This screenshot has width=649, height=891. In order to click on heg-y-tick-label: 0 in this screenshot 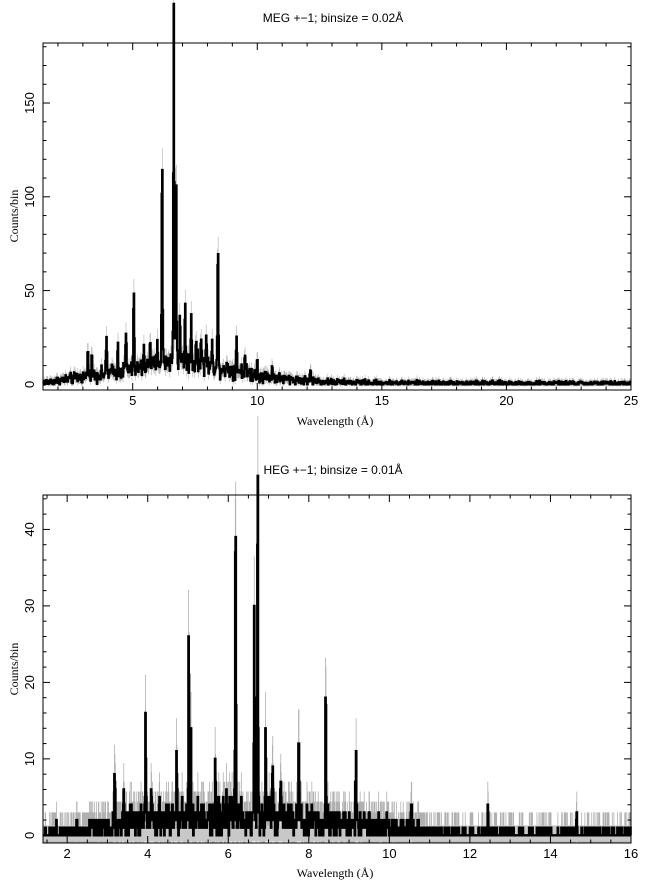, I will do `click(29, 835)`.